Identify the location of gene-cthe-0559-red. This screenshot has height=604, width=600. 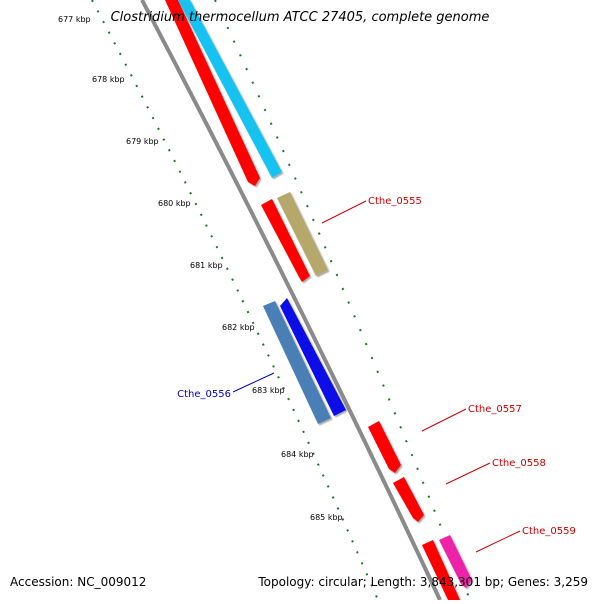
(441, 570).